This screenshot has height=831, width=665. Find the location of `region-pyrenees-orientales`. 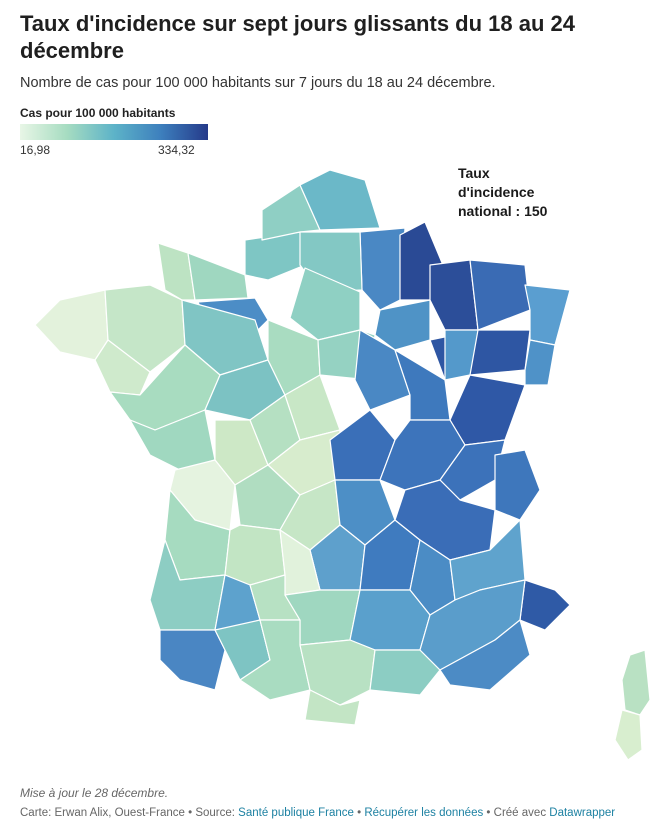

region-pyrenees-orientales is located at coordinates (332, 707).